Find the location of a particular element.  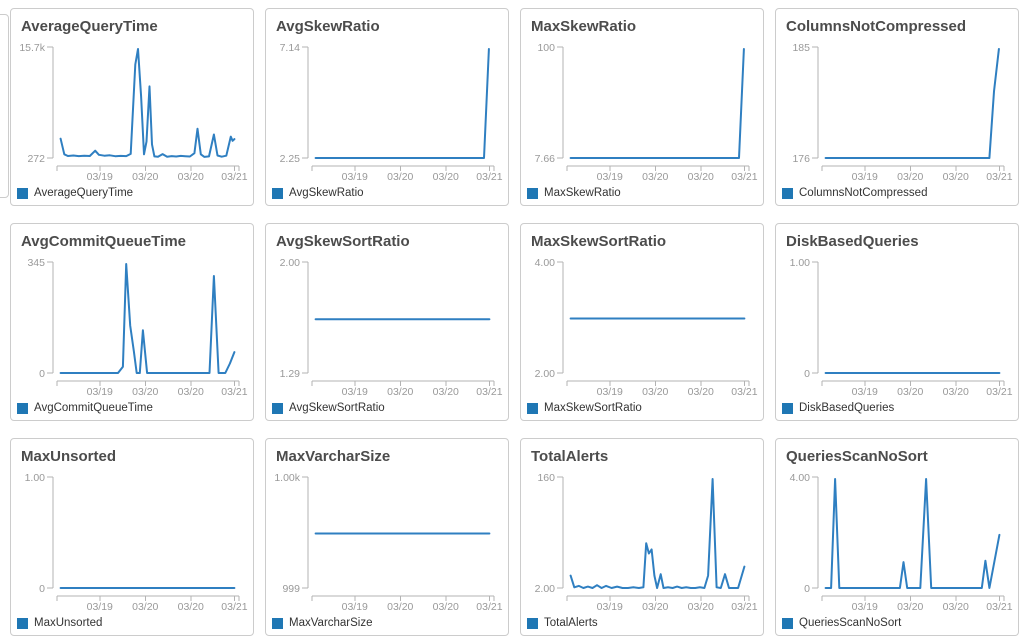

legend-item: MaxSkewRatio is located at coordinates (641, 193).